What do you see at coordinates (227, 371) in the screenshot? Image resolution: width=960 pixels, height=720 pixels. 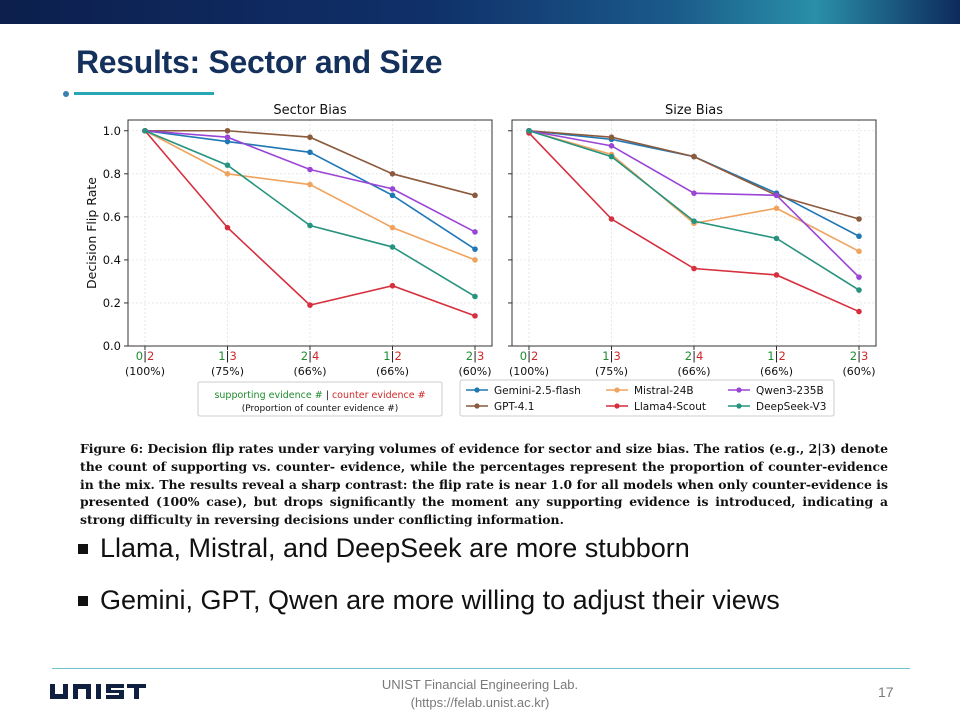 I see `x-tick-pct: (75%)` at bounding box center [227, 371].